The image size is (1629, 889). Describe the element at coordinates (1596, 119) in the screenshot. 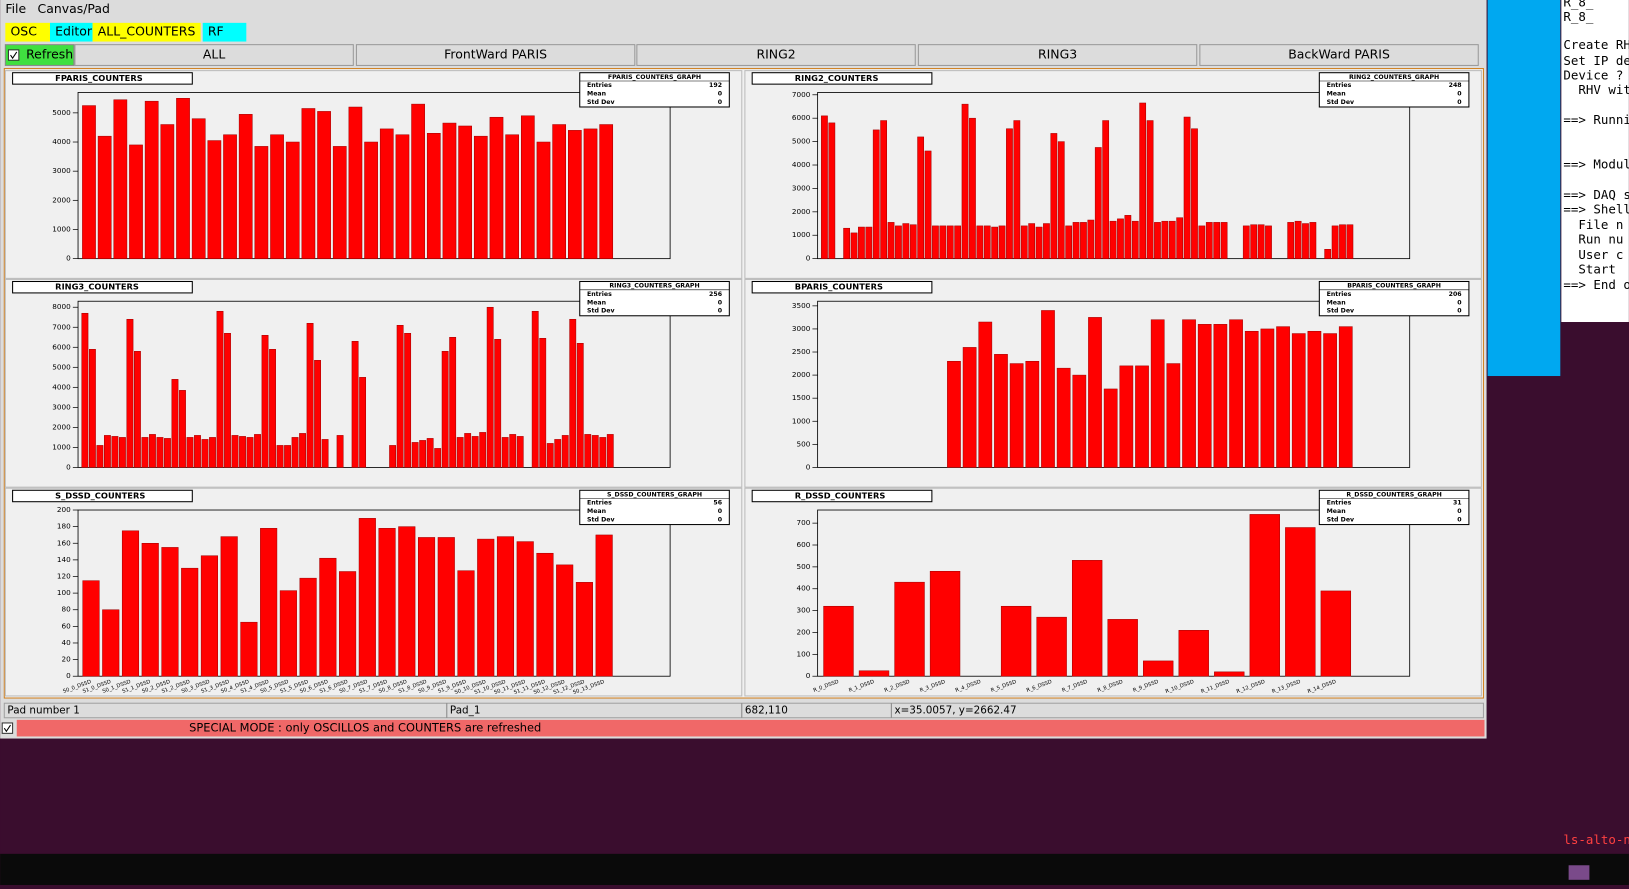

I see `terminal-line: ==> Runnin` at that location.